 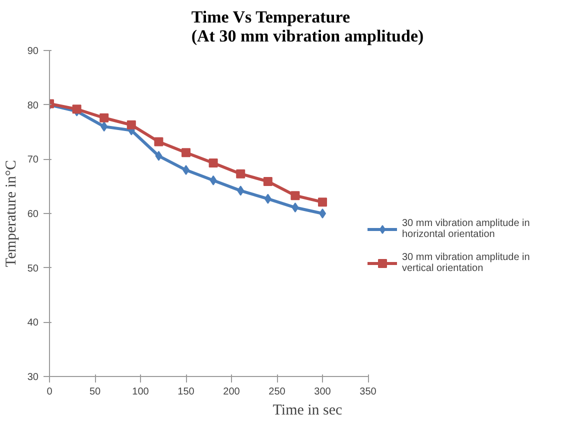 What do you see at coordinates (323, 392) in the screenshot?
I see `x-tick-label: 300` at bounding box center [323, 392].